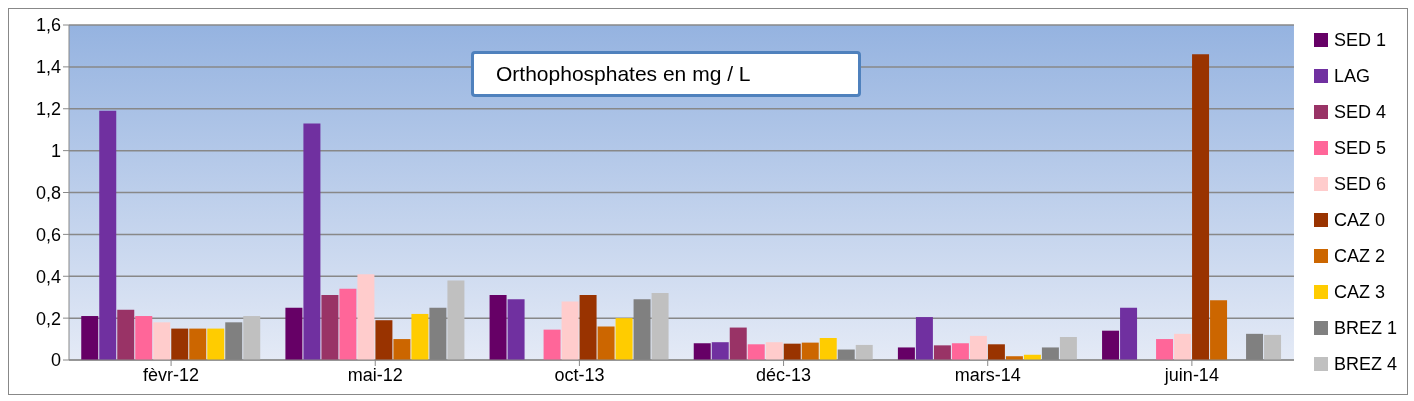 This screenshot has width=1414, height=401. I want to click on legend-label: SED 5, so click(1359, 148).